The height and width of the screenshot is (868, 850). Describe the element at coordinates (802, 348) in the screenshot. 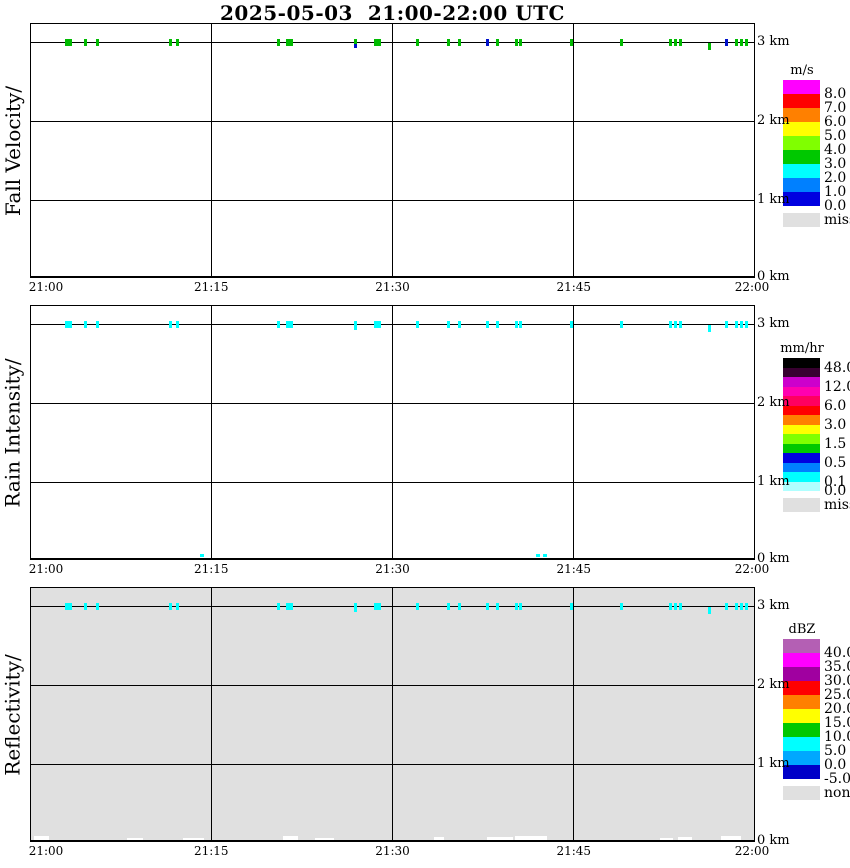

I see `colorbar-units-label: mm/hr` at that location.